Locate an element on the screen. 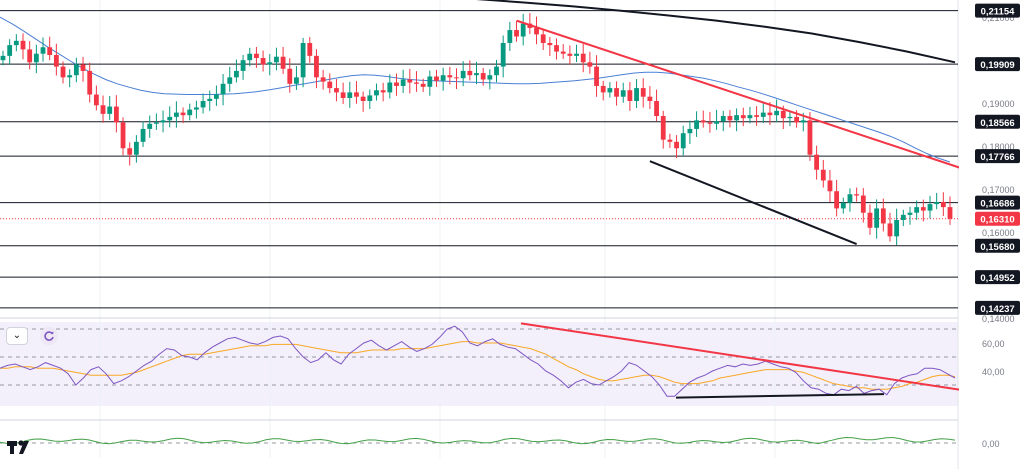  collapse-pane-button: ⌄ is located at coordinates (17, 336).